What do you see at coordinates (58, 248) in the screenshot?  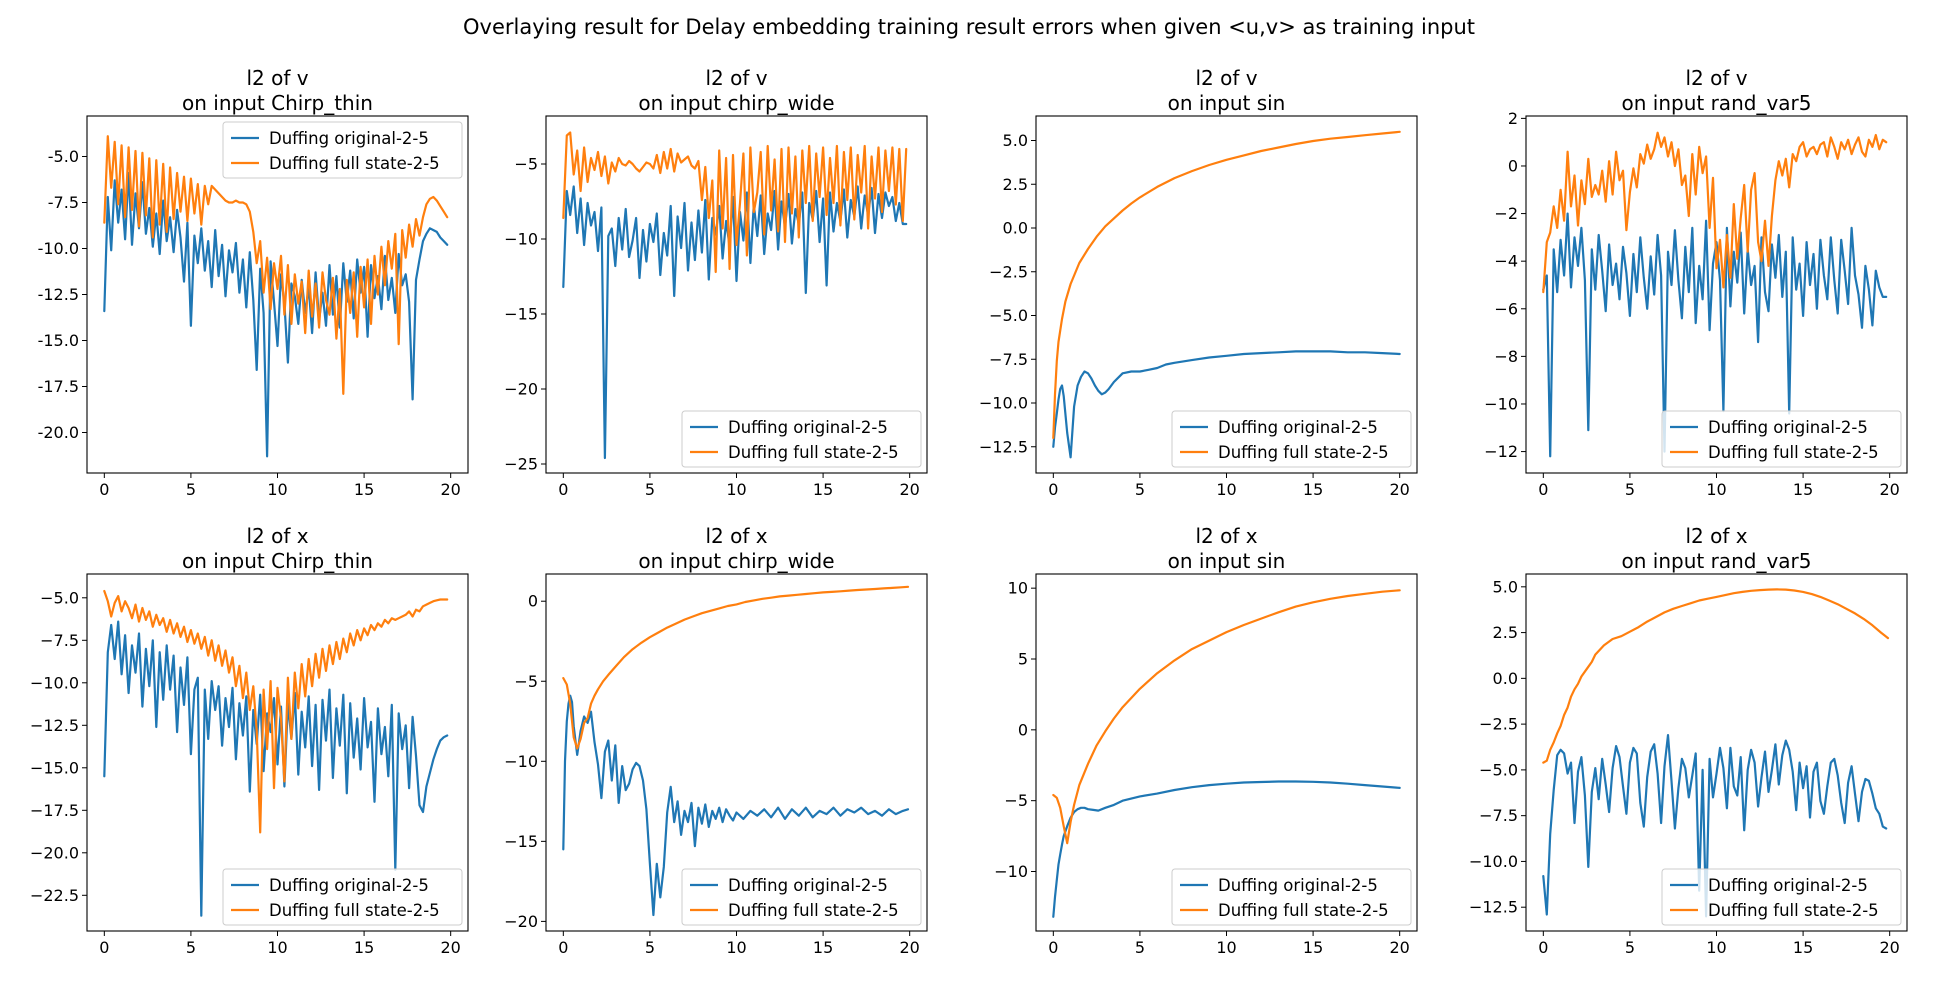 I see `y-tick-label: -10.0` at bounding box center [58, 248].